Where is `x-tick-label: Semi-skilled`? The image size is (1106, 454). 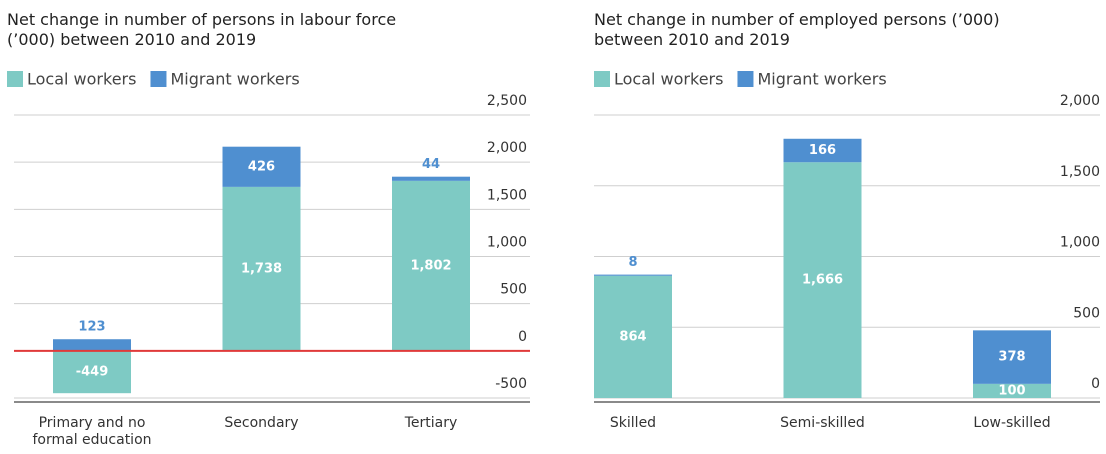
x-tick-label: Semi-skilled is located at coordinates (822, 423).